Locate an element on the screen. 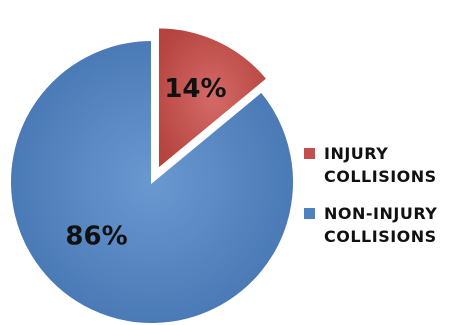 The height and width of the screenshot is (325, 464). legend-item-non-injury-collisions: NON-INJURY COLLISIONS is located at coordinates (384, 225).